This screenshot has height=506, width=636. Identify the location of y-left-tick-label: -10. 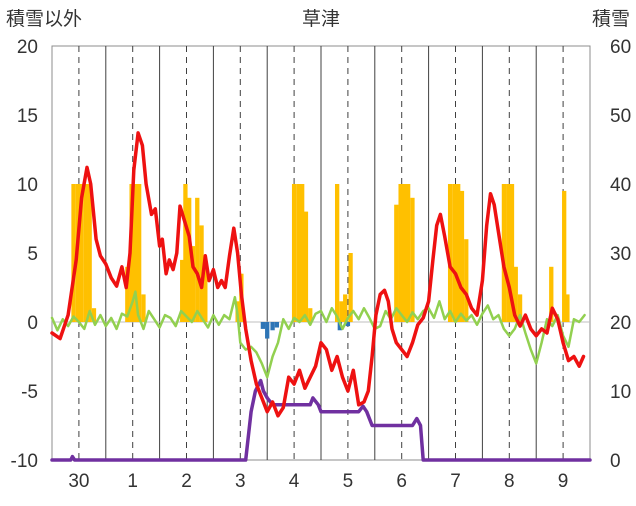
(24, 461).